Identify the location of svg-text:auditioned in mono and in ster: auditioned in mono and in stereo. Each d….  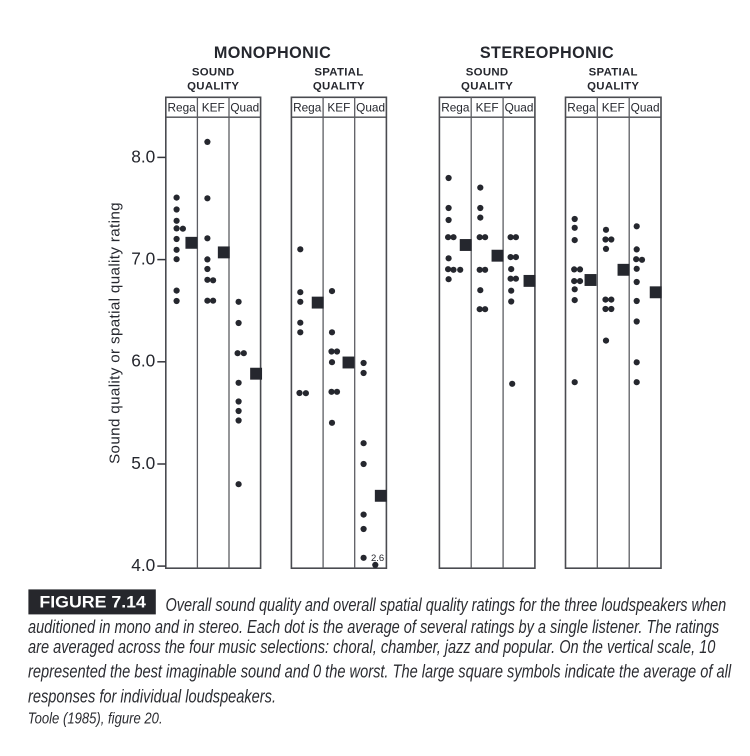
(373, 627).